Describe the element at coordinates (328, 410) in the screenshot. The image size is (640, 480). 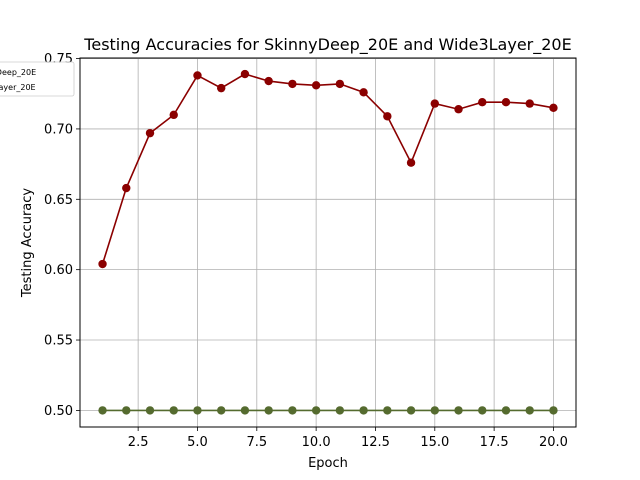
I see `series-wide3layer-20e` at that location.